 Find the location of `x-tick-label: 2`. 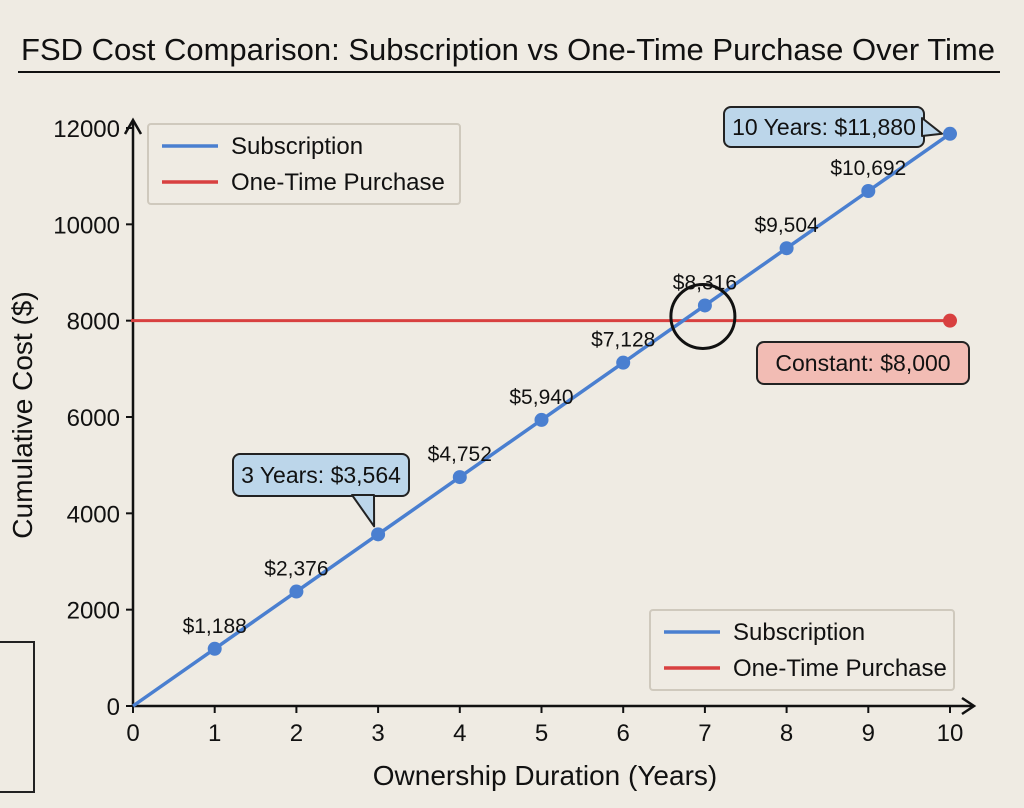

x-tick-label: 2 is located at coordinates (296, 733).